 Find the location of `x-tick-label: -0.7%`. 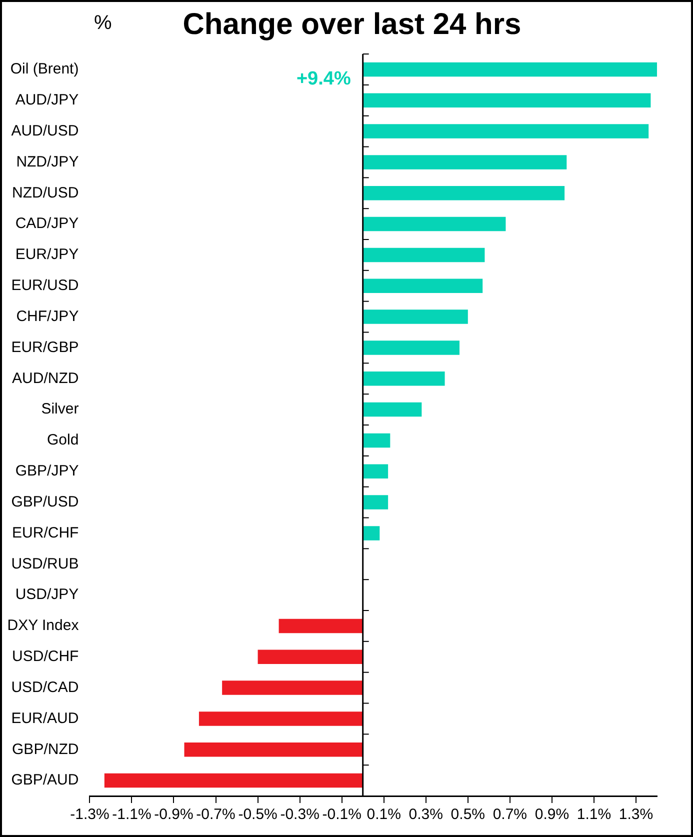

x-tick-label: -0.7% is located at coordinates (216, 815).